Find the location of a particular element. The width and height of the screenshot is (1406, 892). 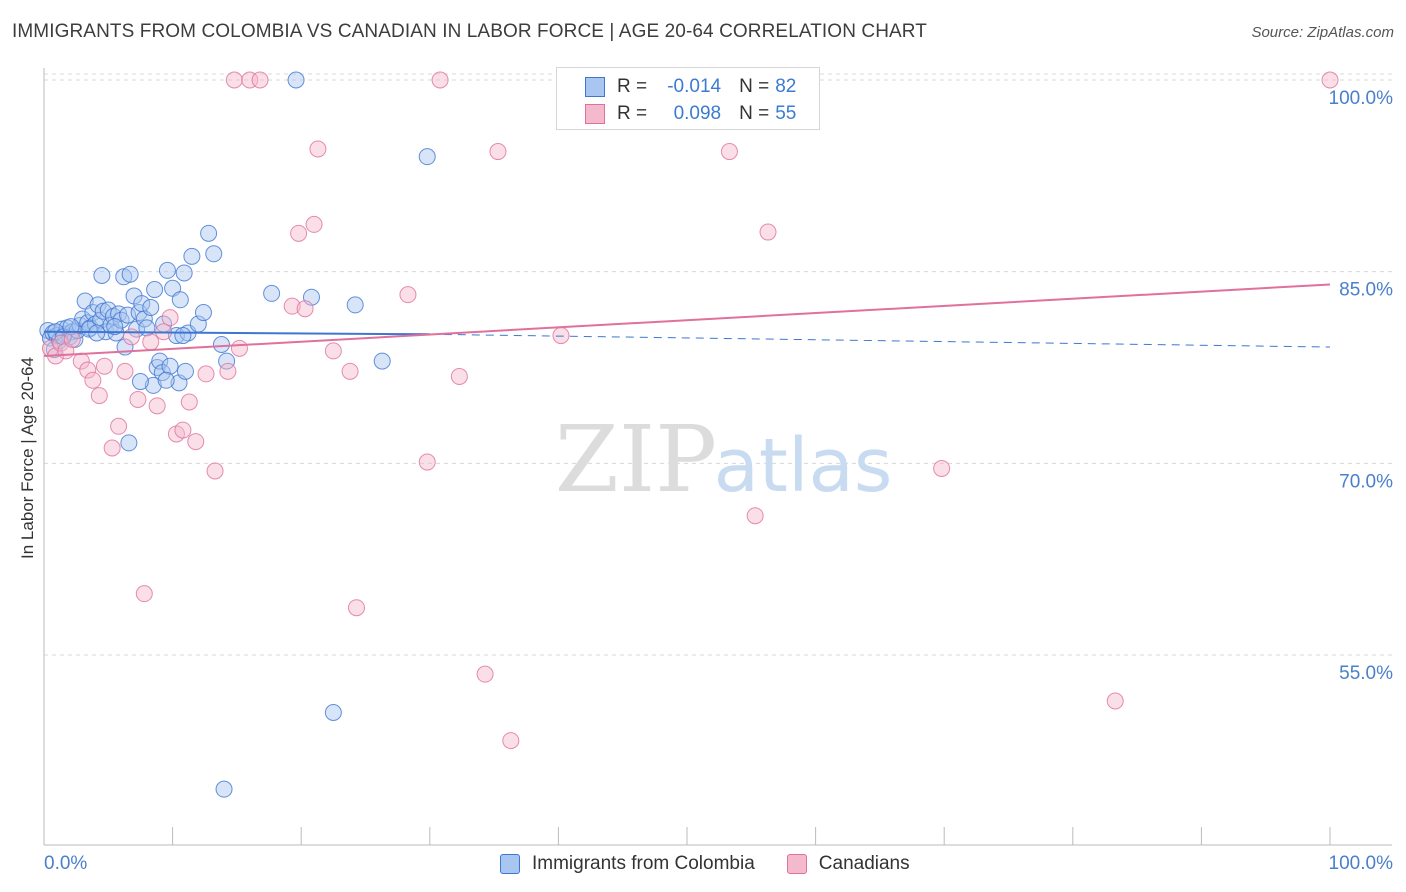

trend-layer is located at coordinates (687, 320).